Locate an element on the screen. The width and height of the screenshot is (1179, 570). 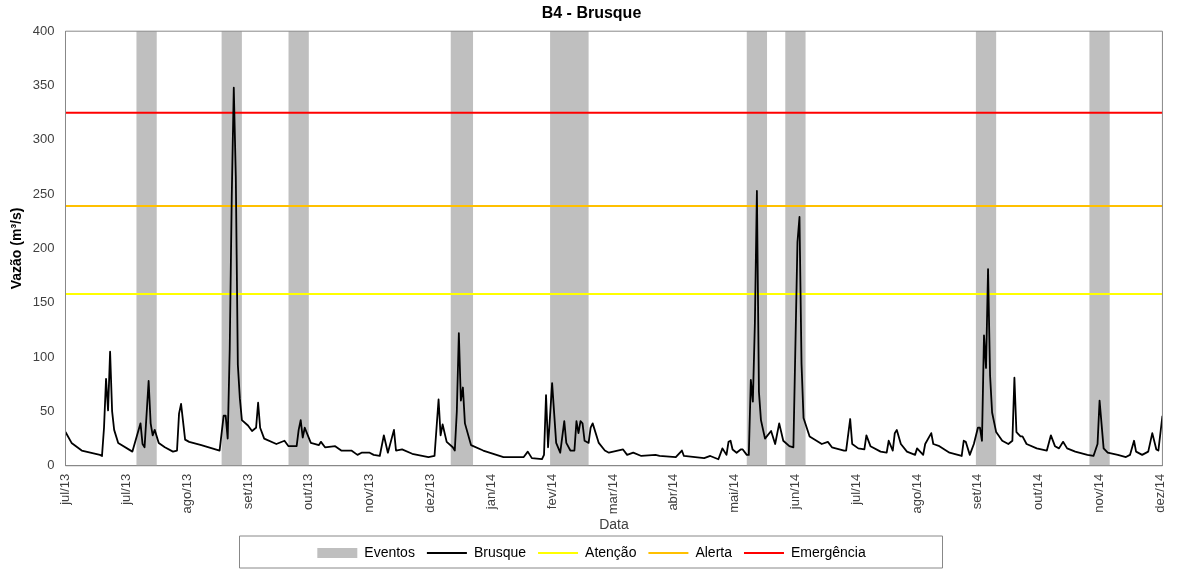
x-tick-label: mar/14 is located at coordinates (612, 494).